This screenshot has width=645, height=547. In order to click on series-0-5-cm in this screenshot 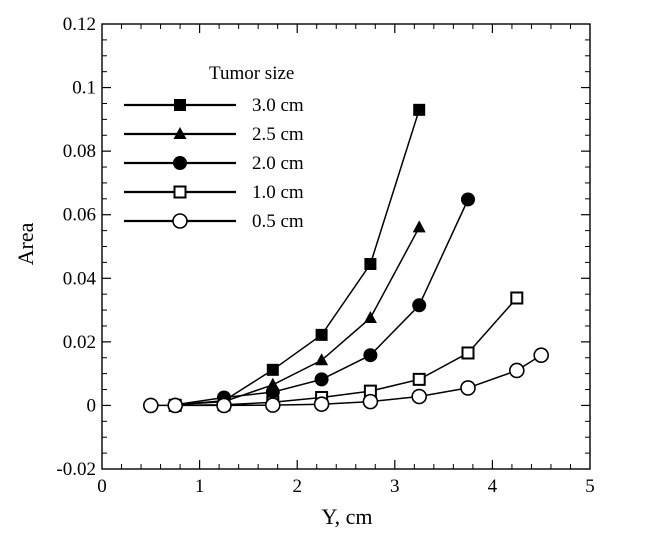, I will do `click(346, 380)`.